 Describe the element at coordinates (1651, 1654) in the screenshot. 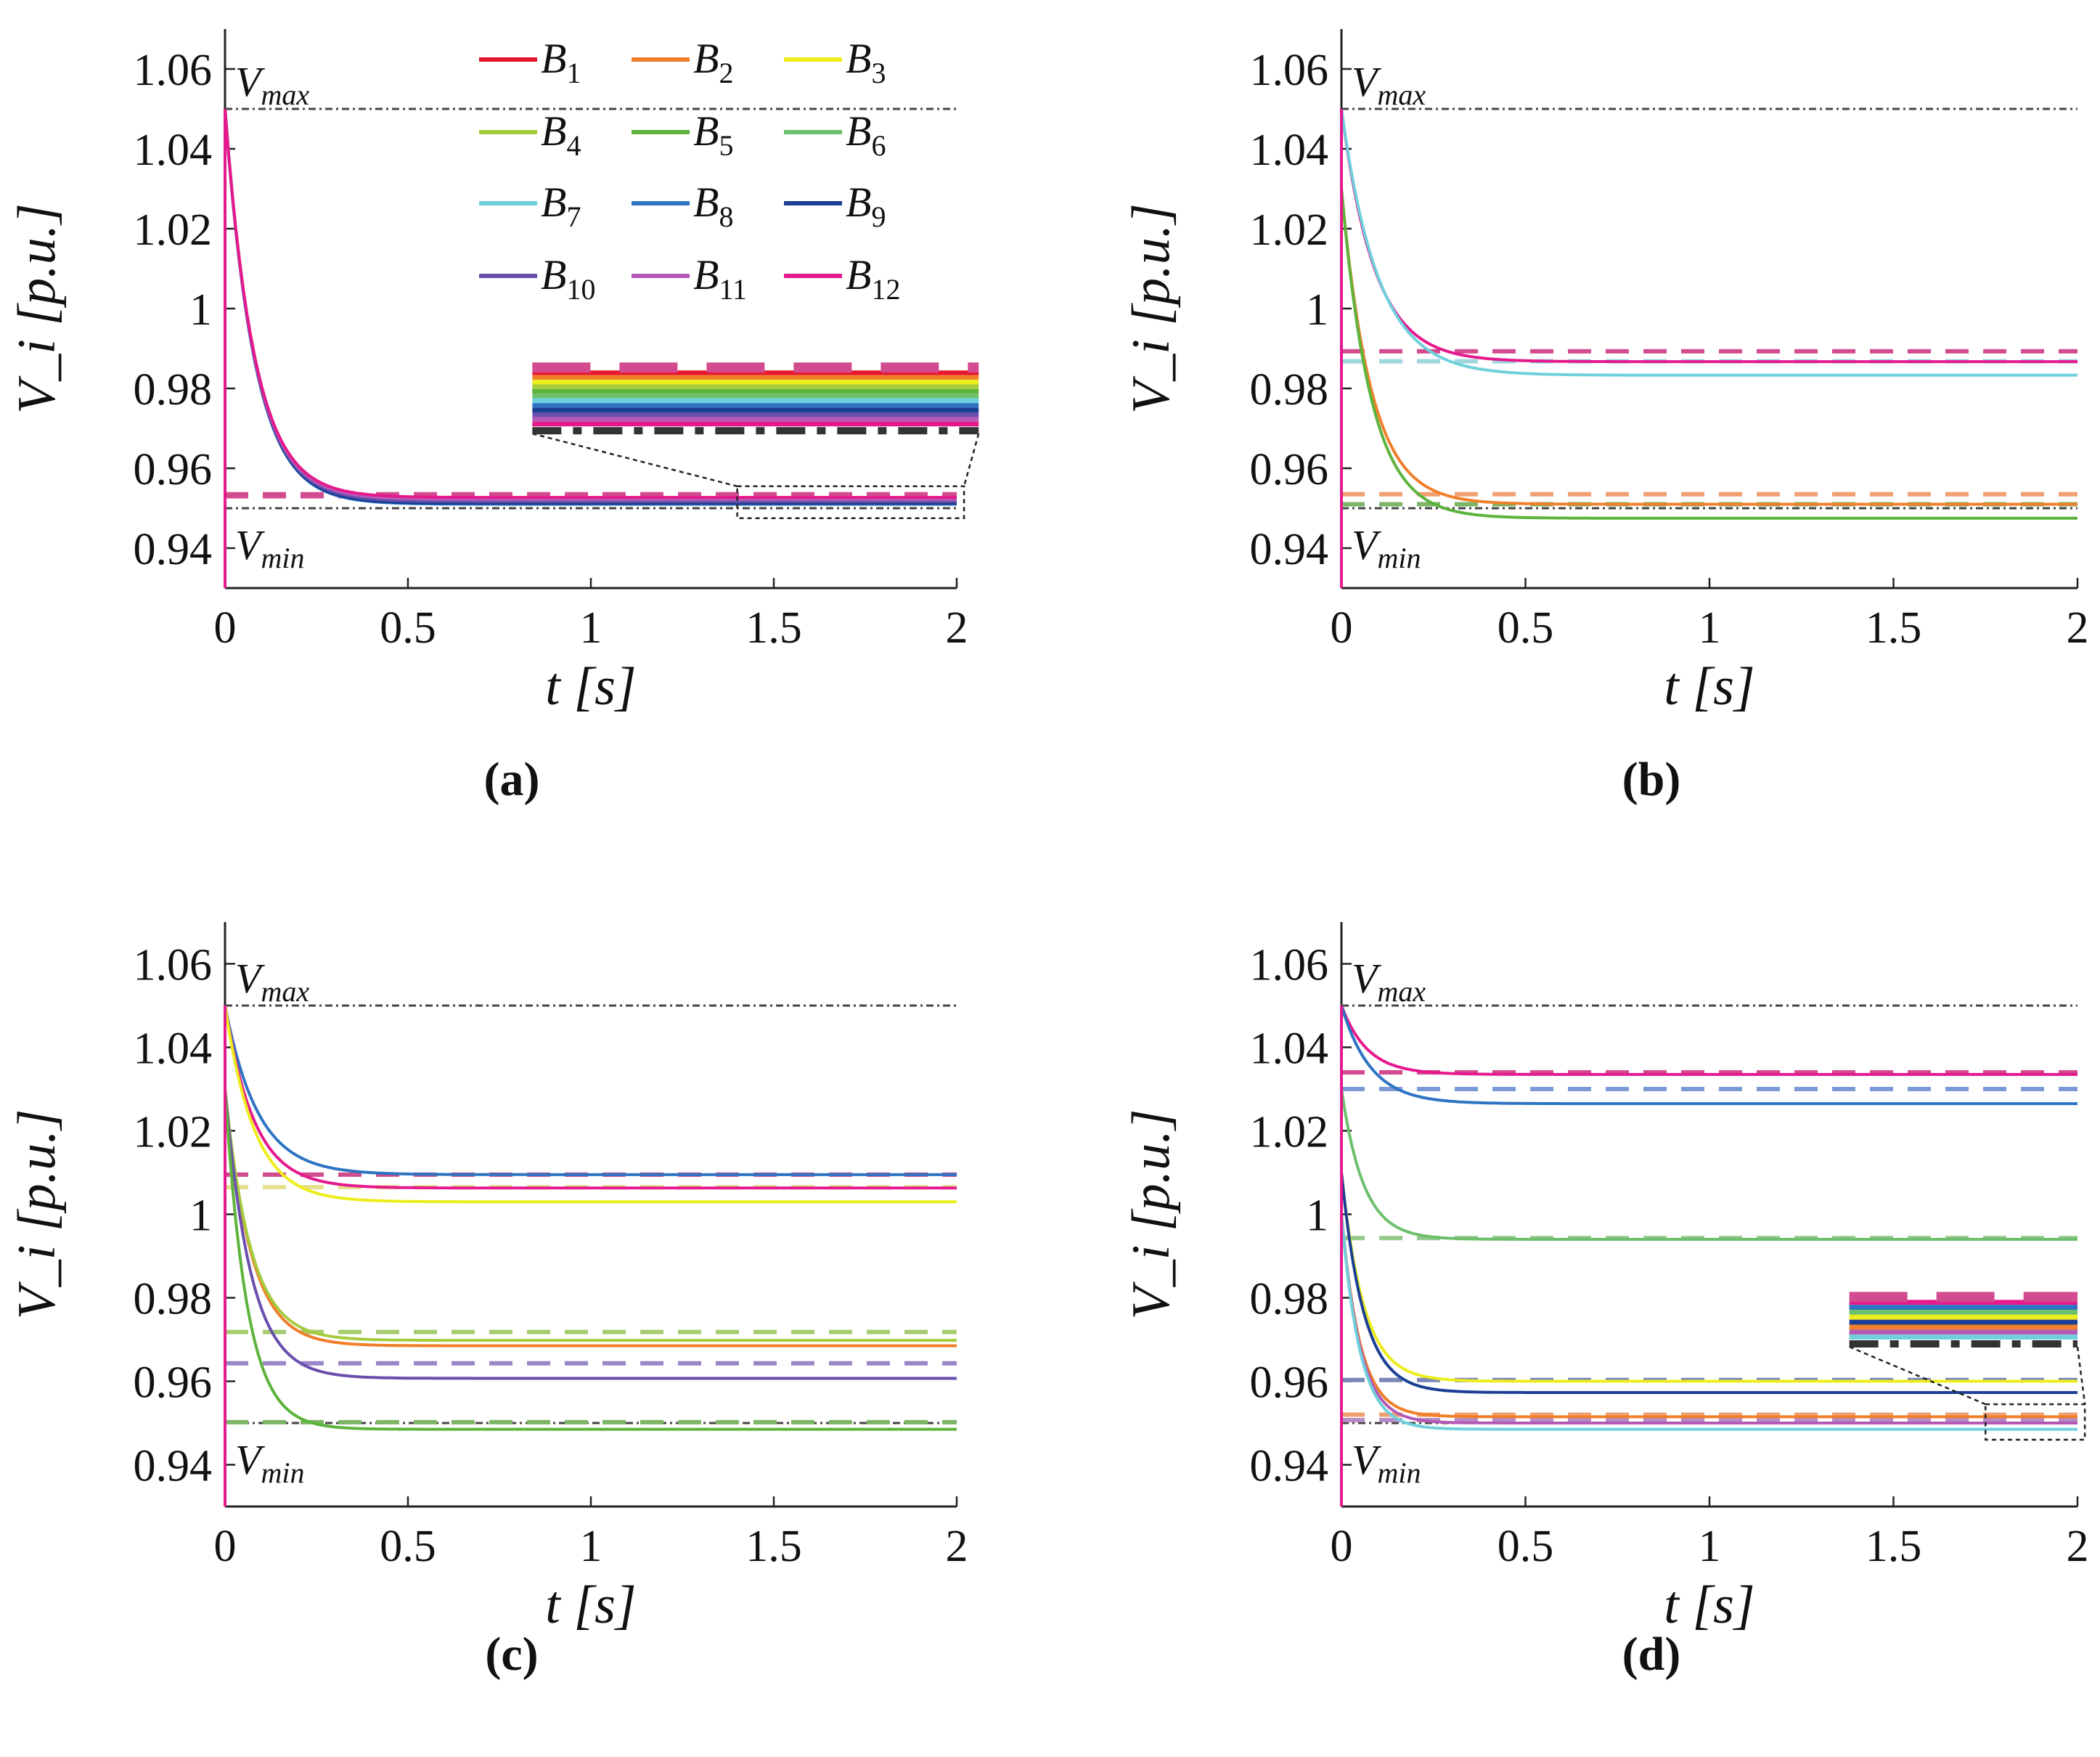

I see `panel-caption: (d)` at that location.